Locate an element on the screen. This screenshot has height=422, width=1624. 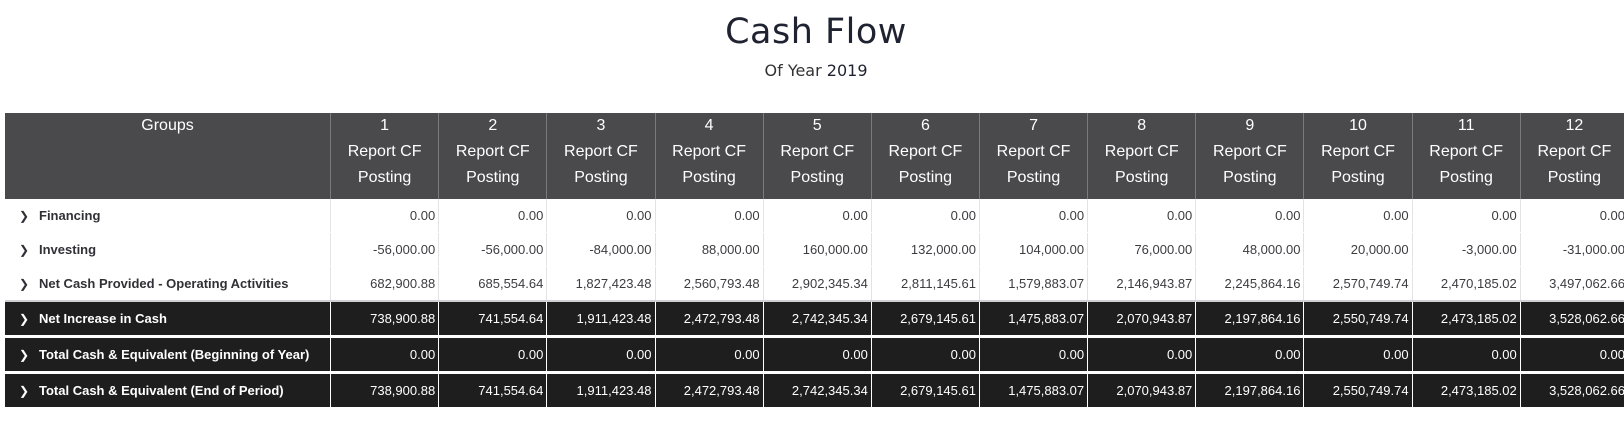
value-cell: -84,000.00 is located at coordinates (601, 249).